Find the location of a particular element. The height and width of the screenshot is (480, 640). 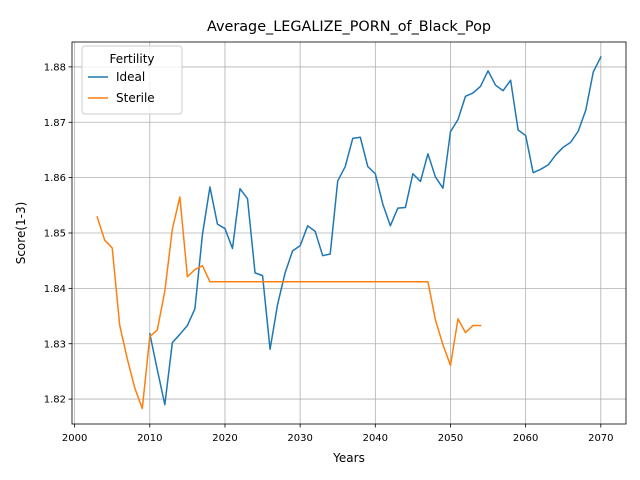

x-tick-label: 2020 is located at coordinates (224, 438).